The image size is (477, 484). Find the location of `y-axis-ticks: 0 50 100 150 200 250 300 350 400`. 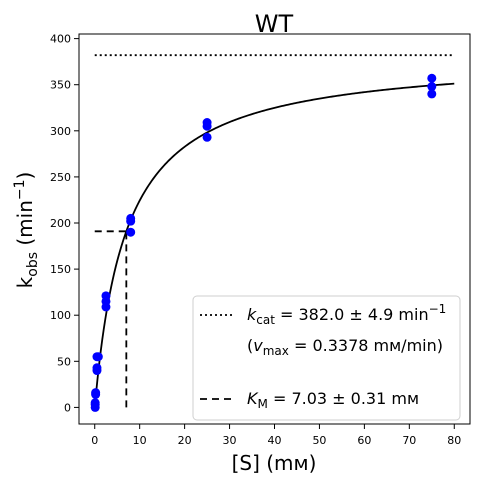

y-axis-ticks: 0 50 100 150 200 250 300 350 400 is located at coordinates (64, 223).